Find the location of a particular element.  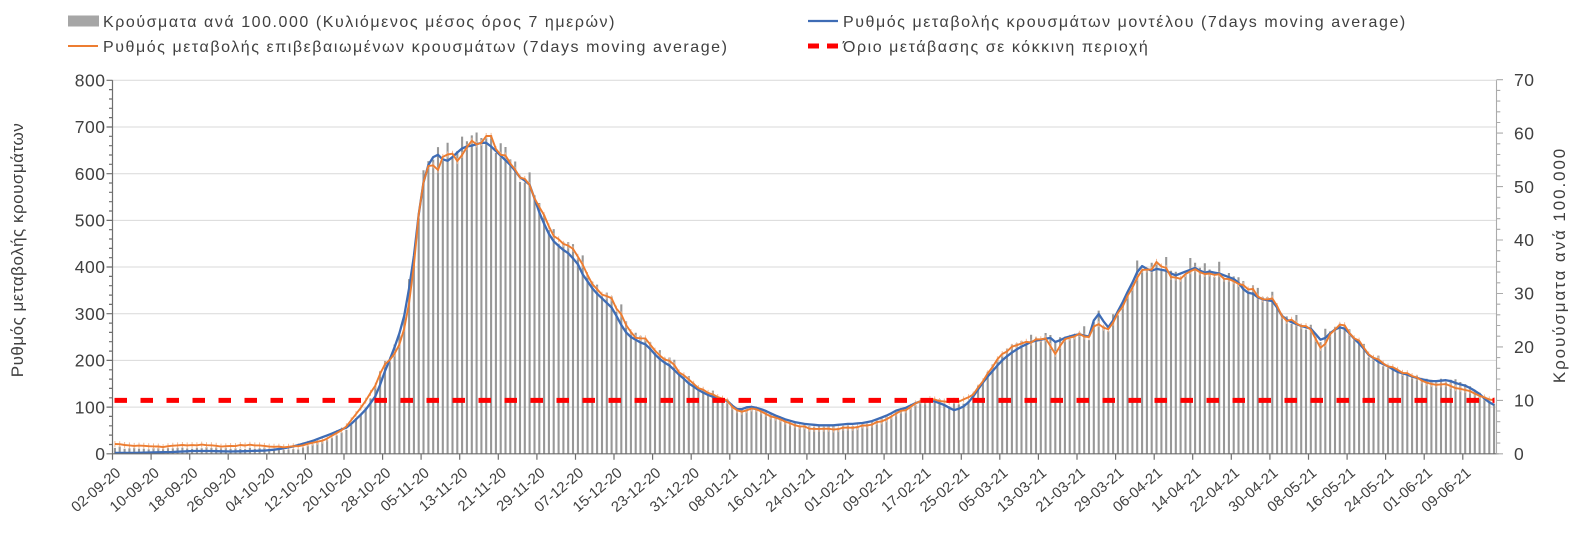

svg-text: 70 is located at coordinates (1524, 80).